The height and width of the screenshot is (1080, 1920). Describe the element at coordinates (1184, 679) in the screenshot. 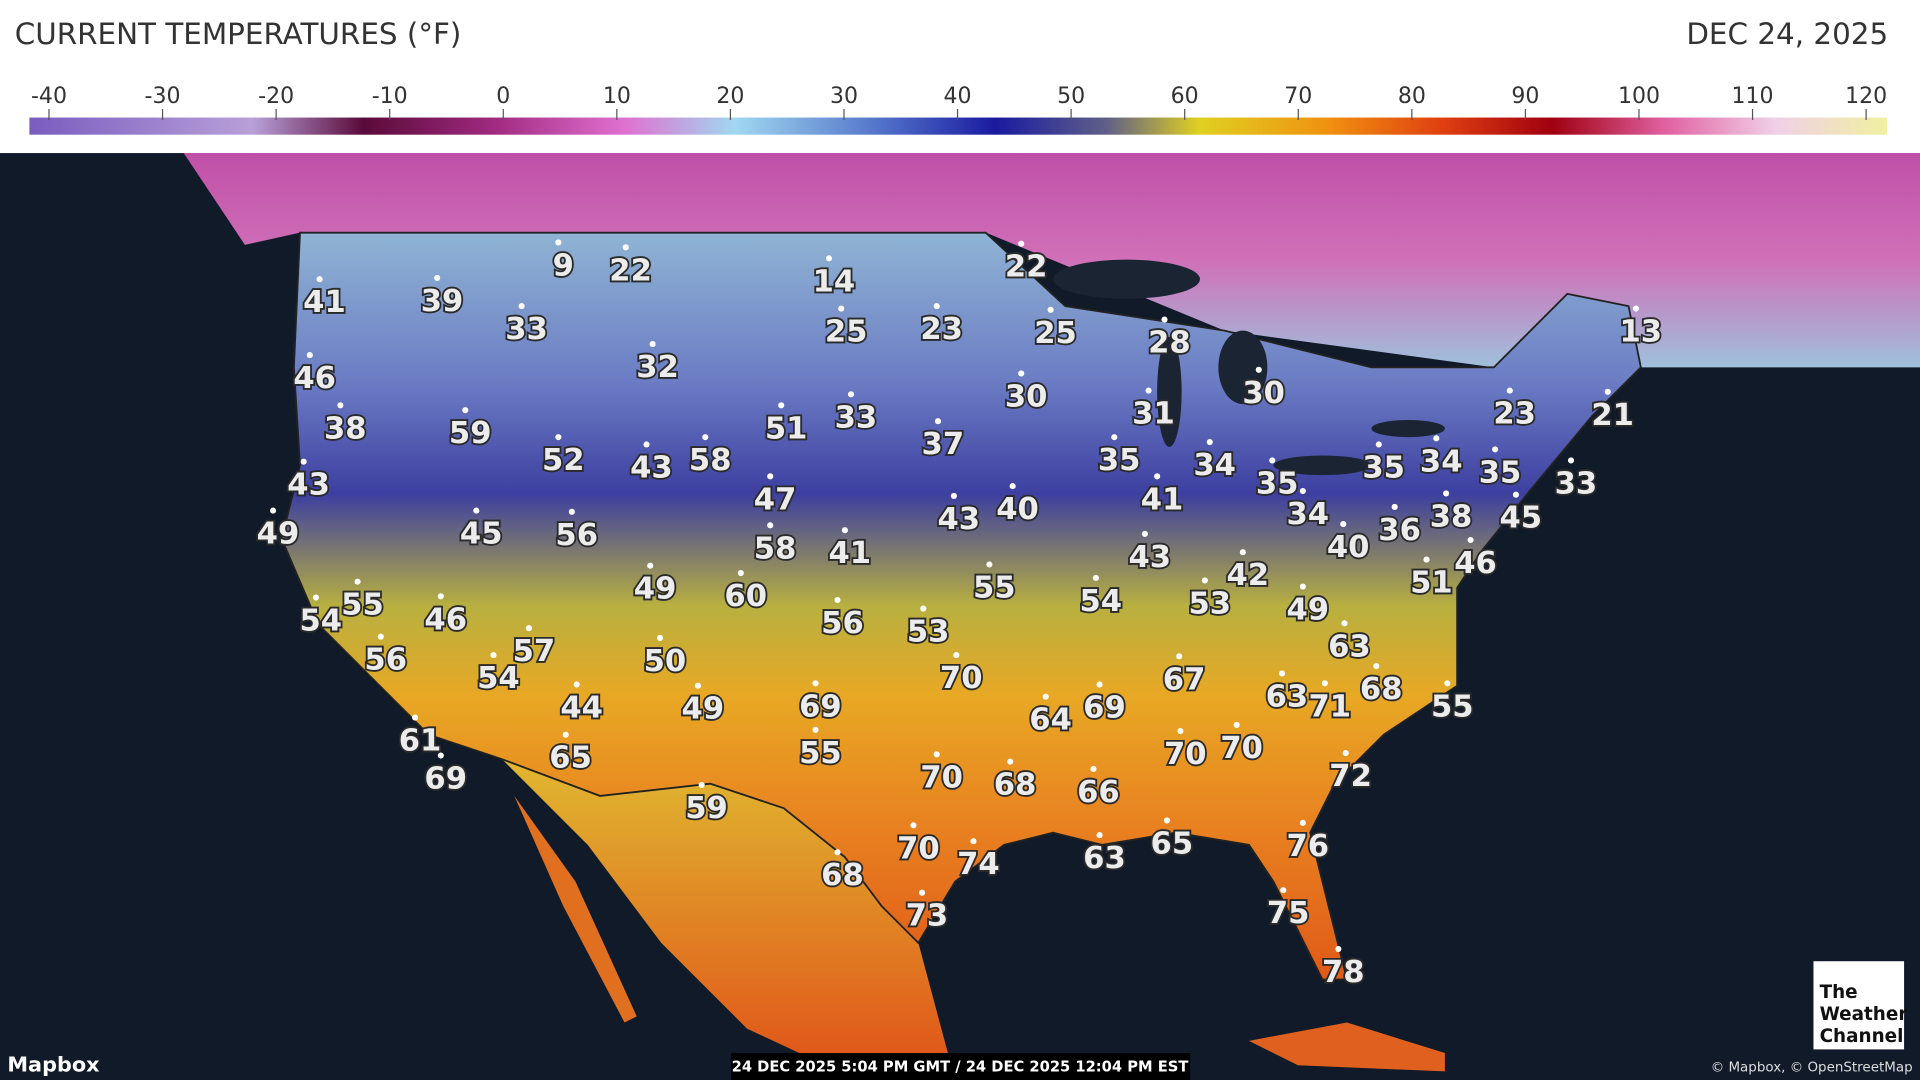

I see `station-temp: 67` at that location.